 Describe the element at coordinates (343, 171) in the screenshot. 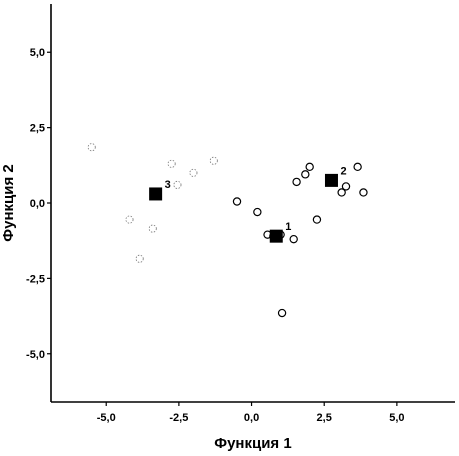

I see `centroid-2-label: 2` at that location.